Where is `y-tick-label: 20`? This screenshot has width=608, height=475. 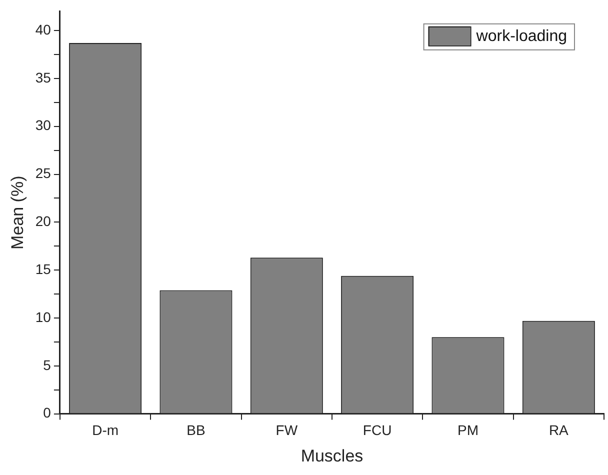 y-tick-label: 20 is located at coordinates (43, 221).